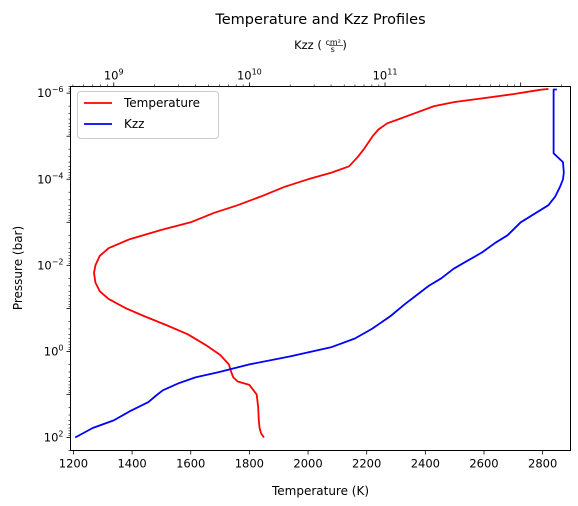  Describe the element at coordinates (308, 45) in the screenshot. I see `top-x-axis-label-base: Kzz (` at that location.